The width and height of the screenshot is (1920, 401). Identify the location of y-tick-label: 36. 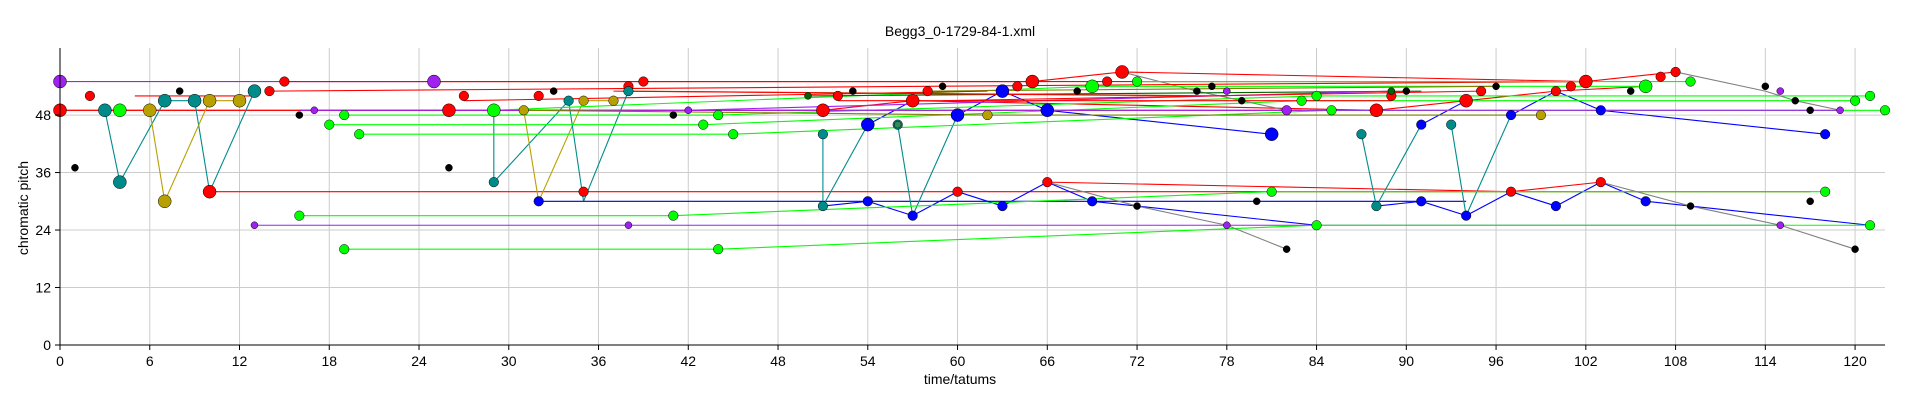
(43, 173).